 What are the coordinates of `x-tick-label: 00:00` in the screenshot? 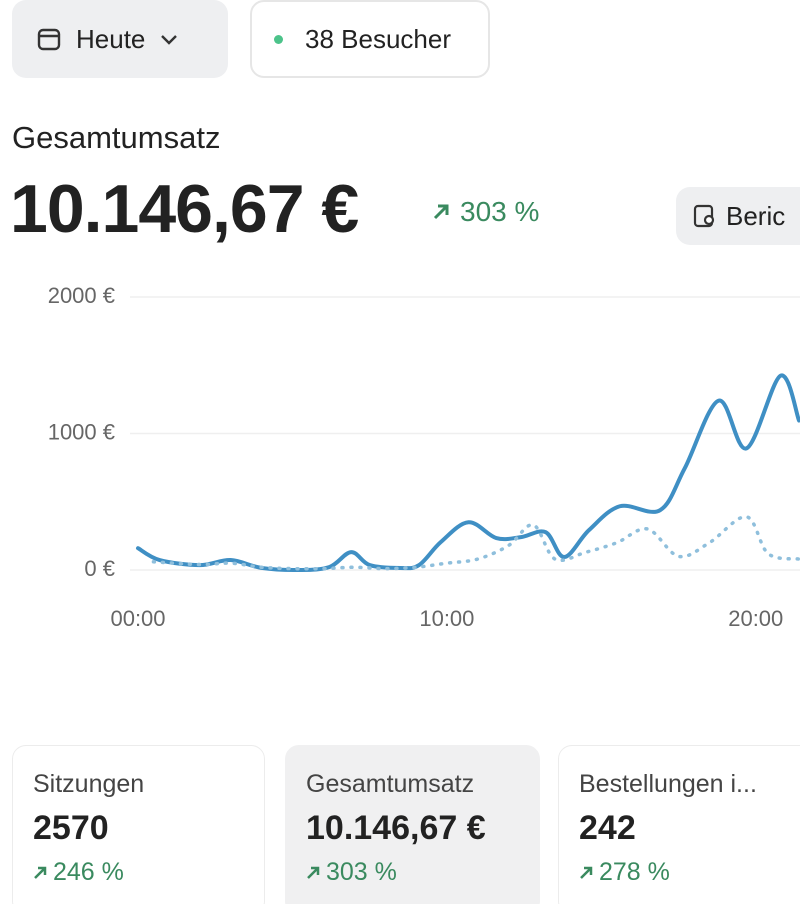 It's located at (137, 618).